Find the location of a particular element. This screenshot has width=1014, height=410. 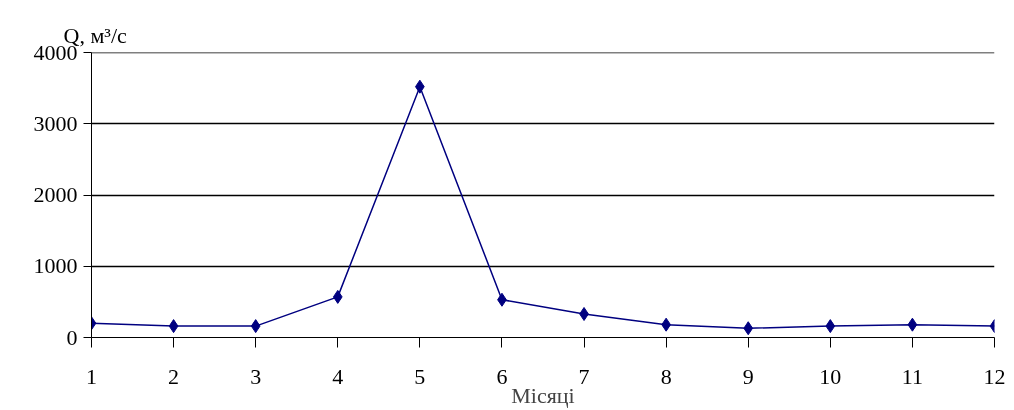

x-tick-label: 10 is located at coordinates (830, 376).